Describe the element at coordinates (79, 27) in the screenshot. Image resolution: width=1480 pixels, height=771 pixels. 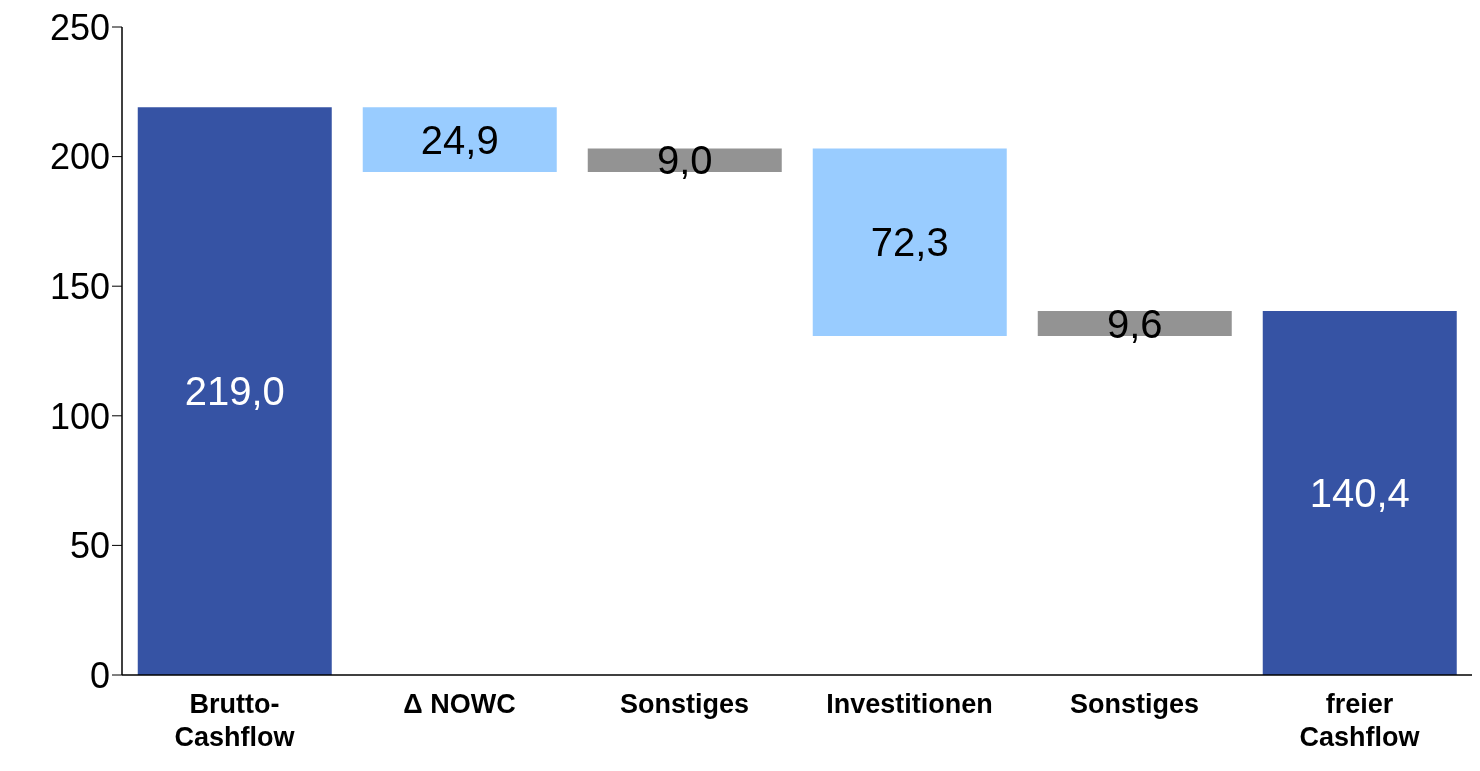
I see `y-tick-label: 250` at that location.